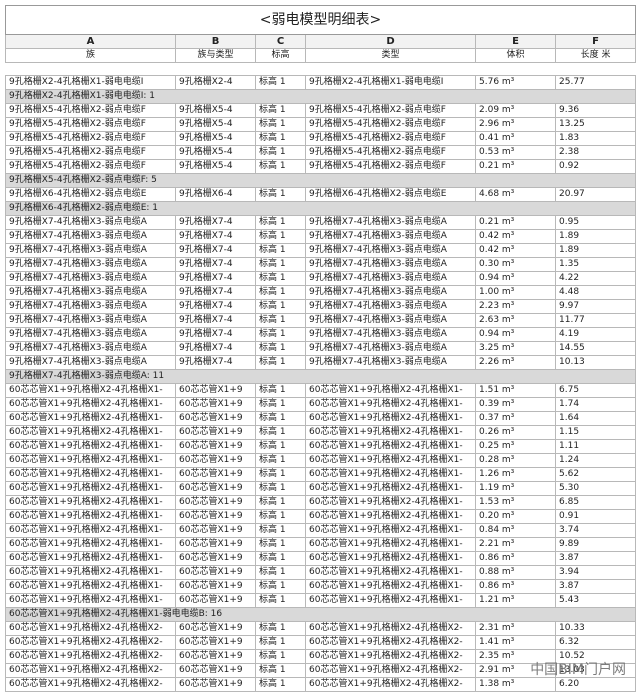  Describe the element at coordinates (595, 41) in the screenshot. I see `column-letter: F` at that location.